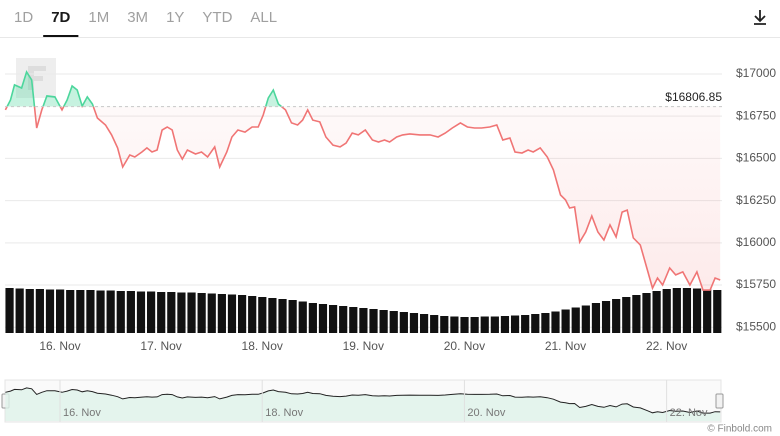 This screenshot has height=436, width=780. Describe the element at coordinates (160, 346) in the screenshot. I see `x-tick-label: 17. Nov` at that location.